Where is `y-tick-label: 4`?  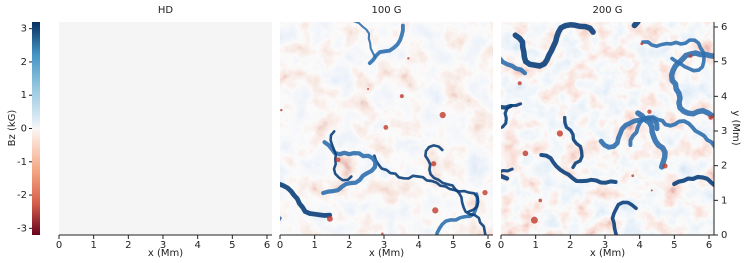
y-tick-label: 4 is located at coordinates (724, 96).